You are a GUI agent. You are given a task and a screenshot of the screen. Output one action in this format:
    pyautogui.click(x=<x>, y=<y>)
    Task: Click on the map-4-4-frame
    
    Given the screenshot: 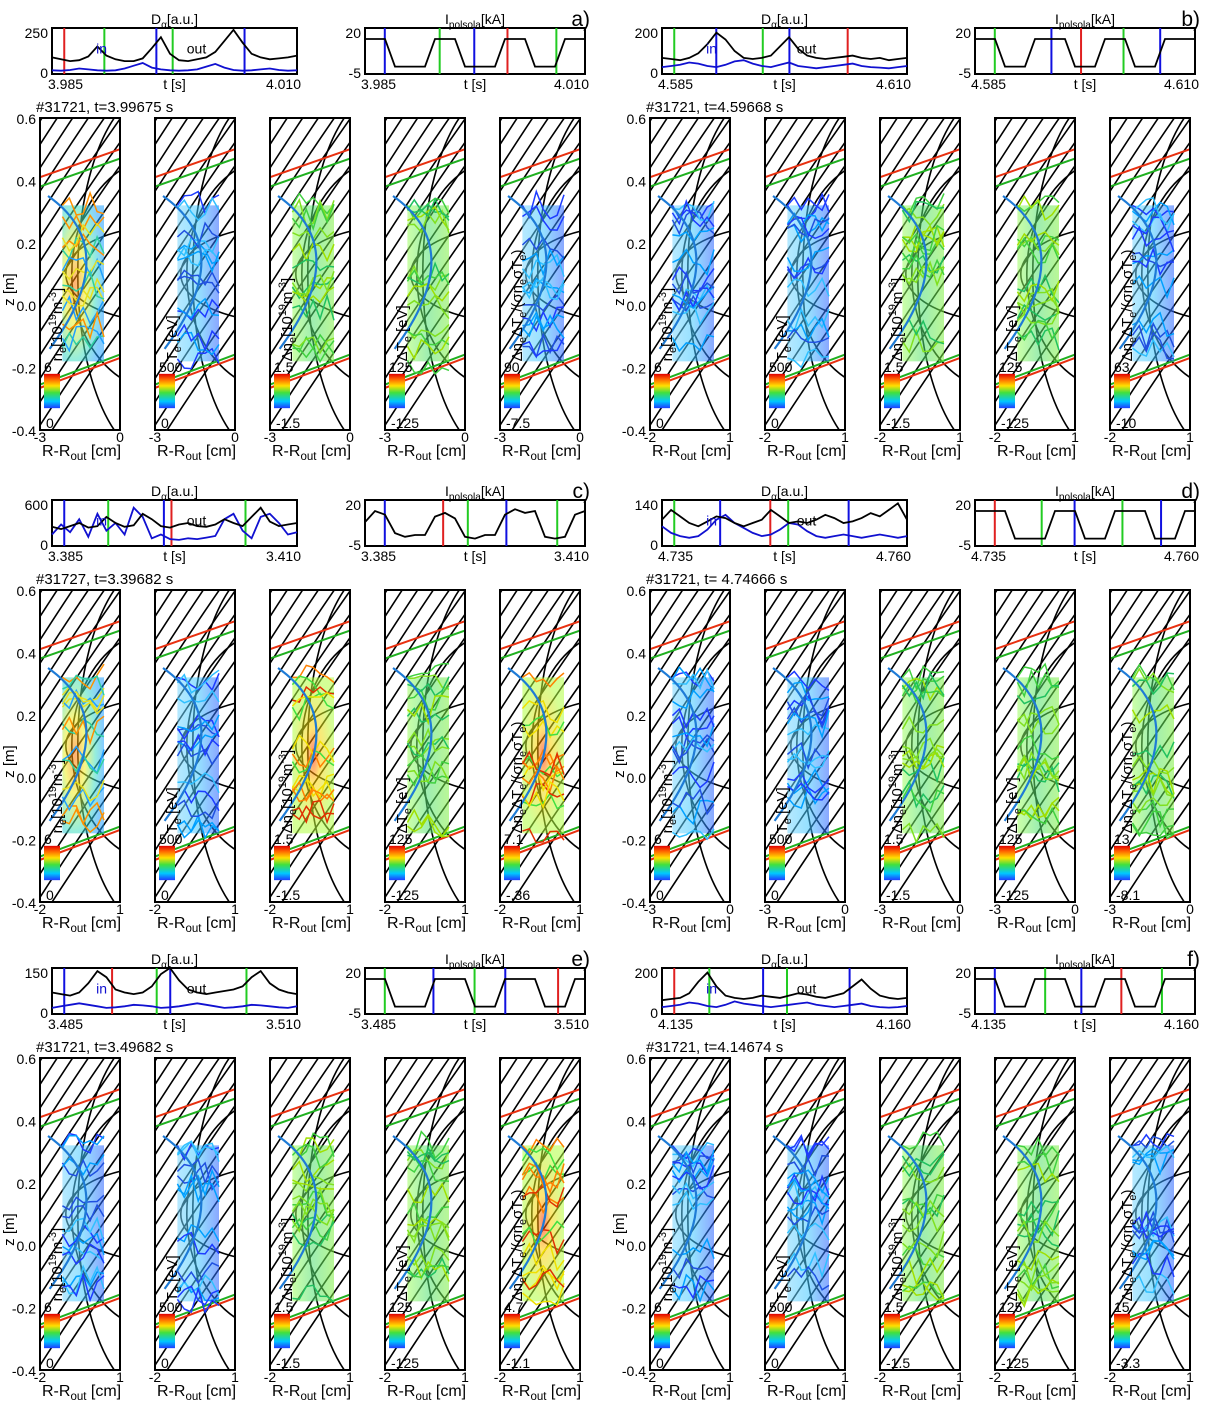 What is the action you would take?
    pyautogui.click(x=540, y=1214)
    